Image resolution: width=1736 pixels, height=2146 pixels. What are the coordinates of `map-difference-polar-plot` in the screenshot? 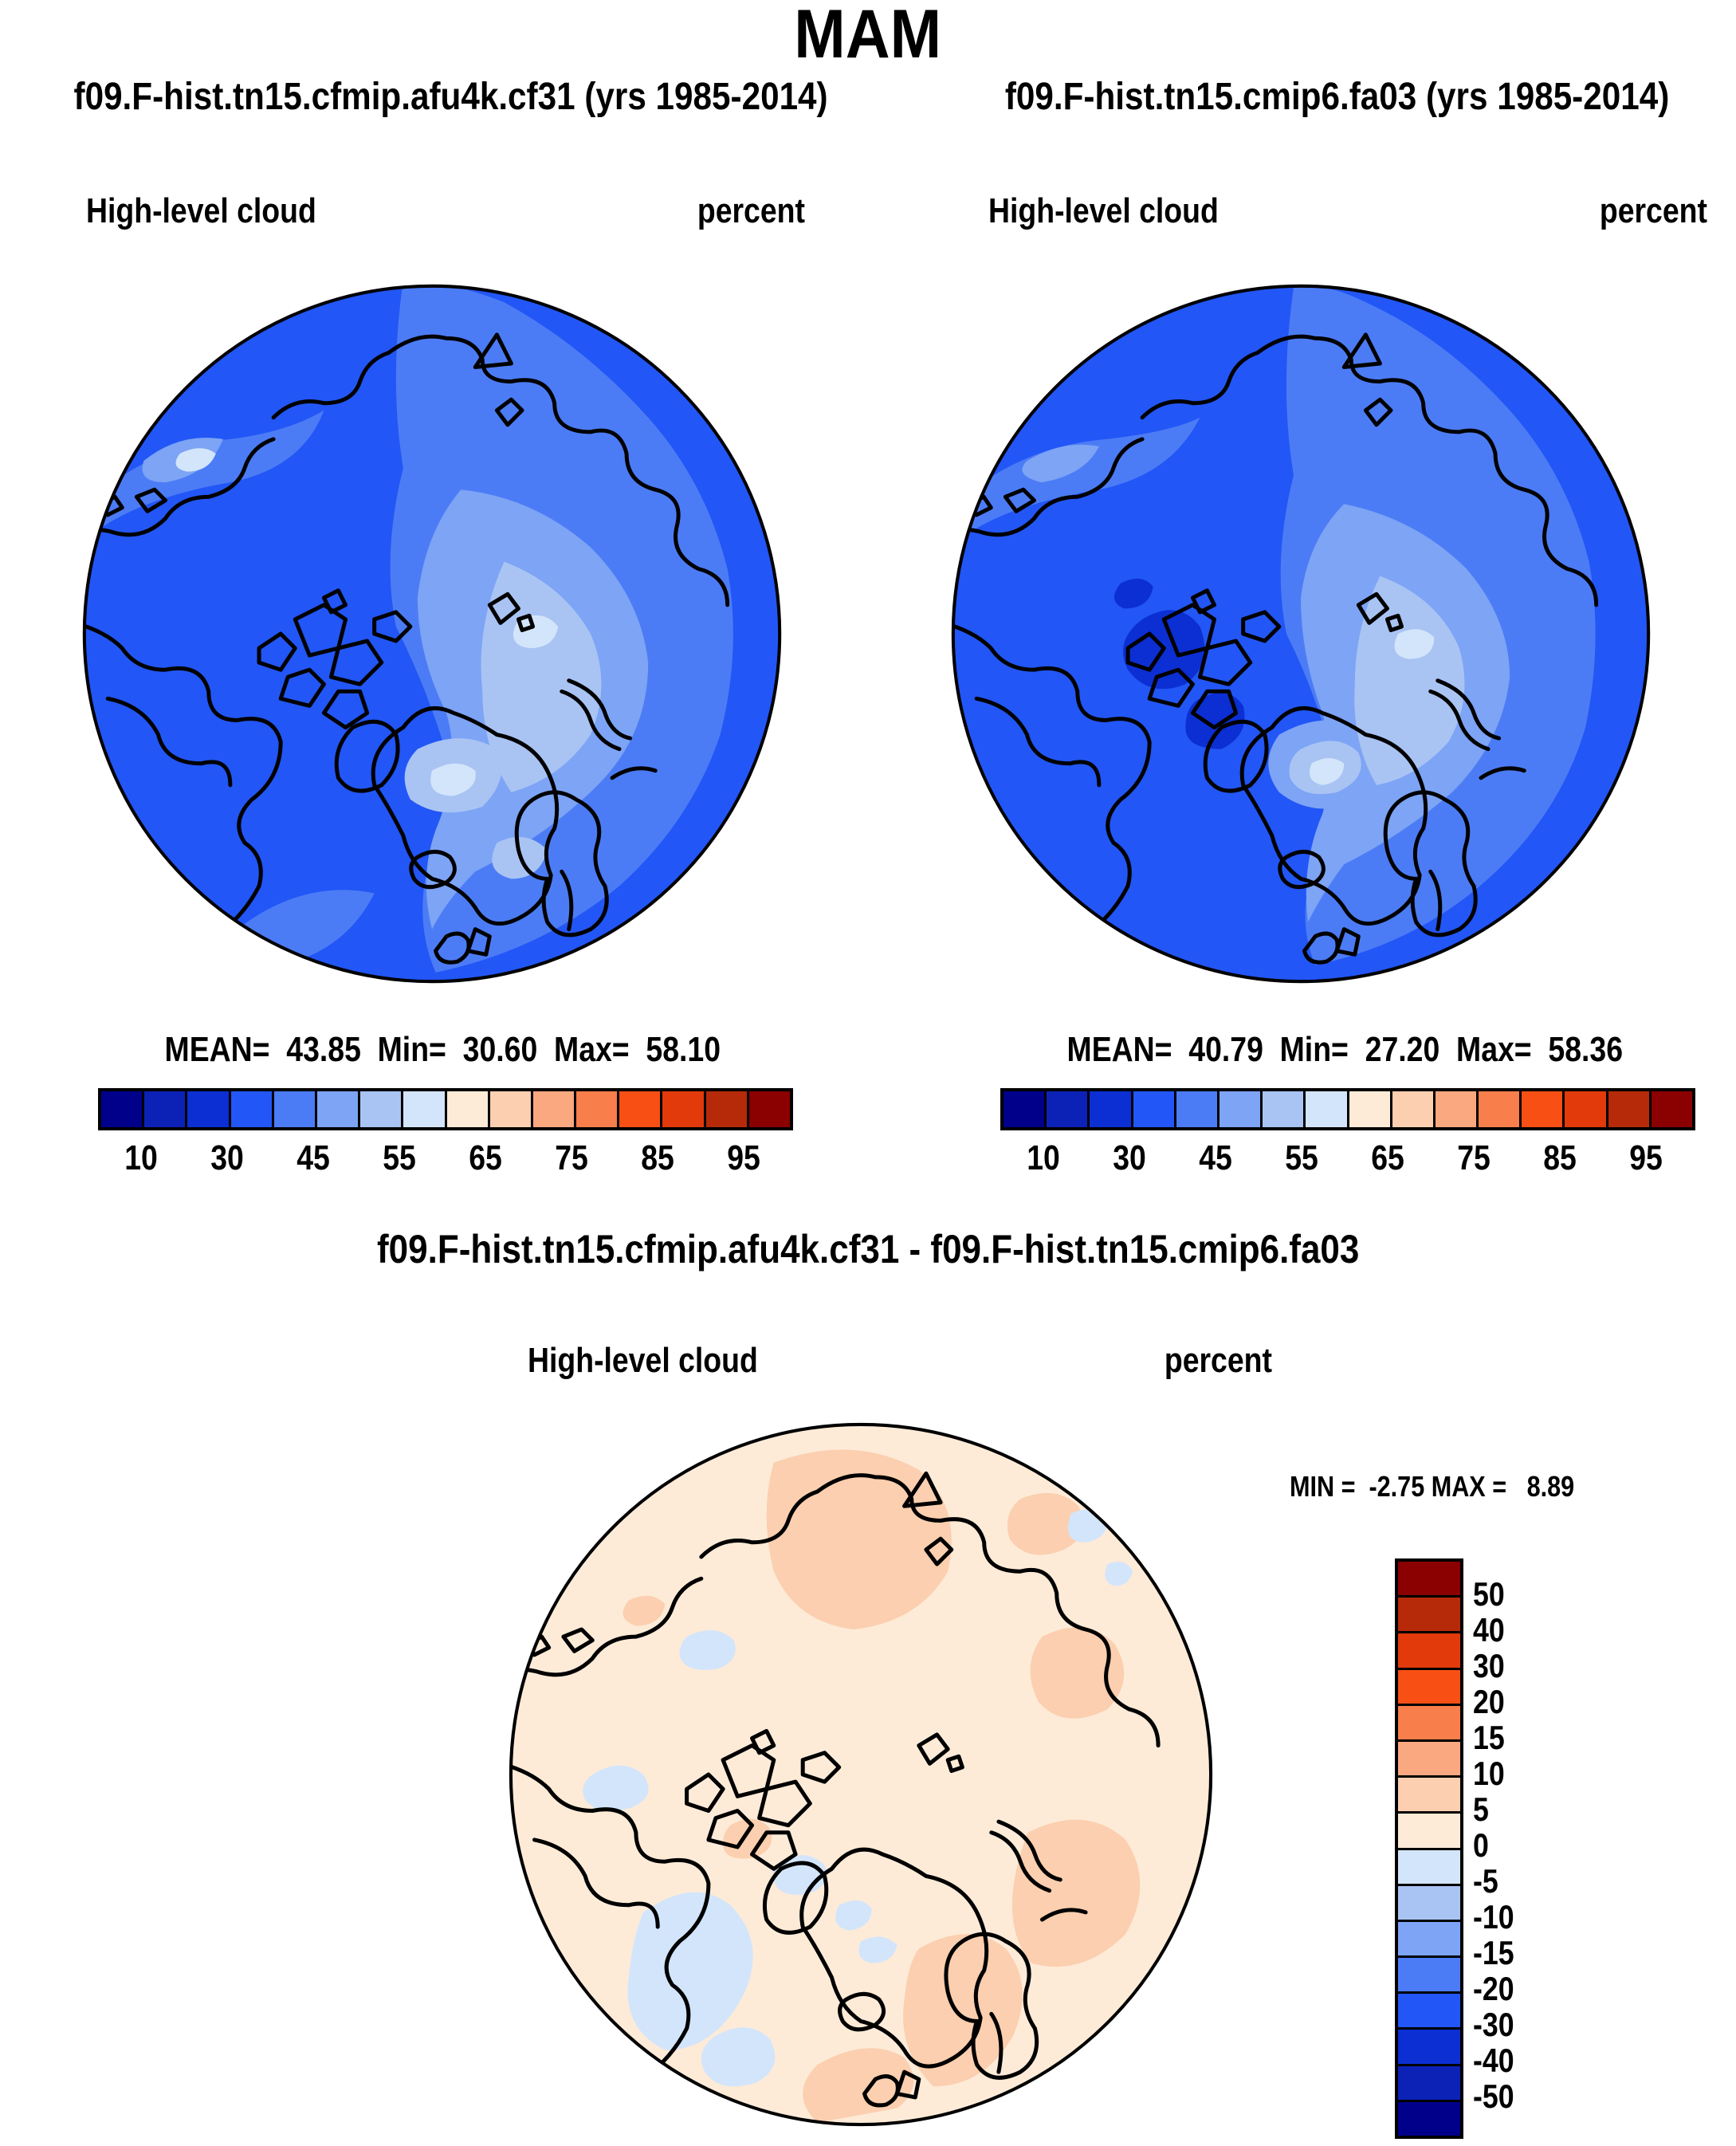 It's located at (861, 1774).